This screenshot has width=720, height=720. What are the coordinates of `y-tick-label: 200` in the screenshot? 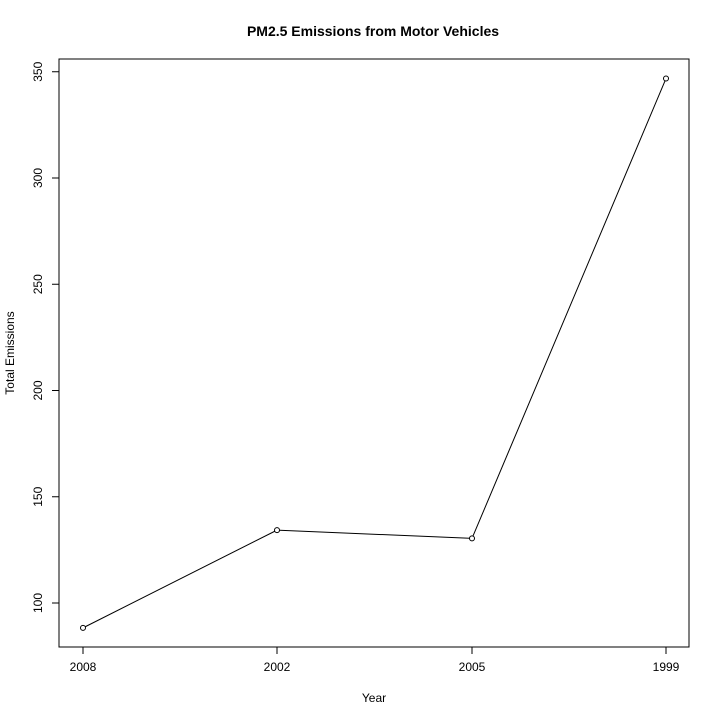 It's located at (38, 390).